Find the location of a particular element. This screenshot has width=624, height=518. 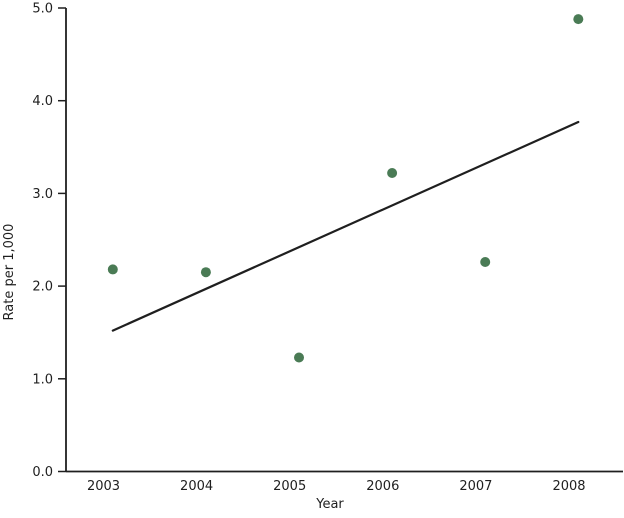

y-axis-title: Rate per 1,000 is located at coordinates (9, 272).